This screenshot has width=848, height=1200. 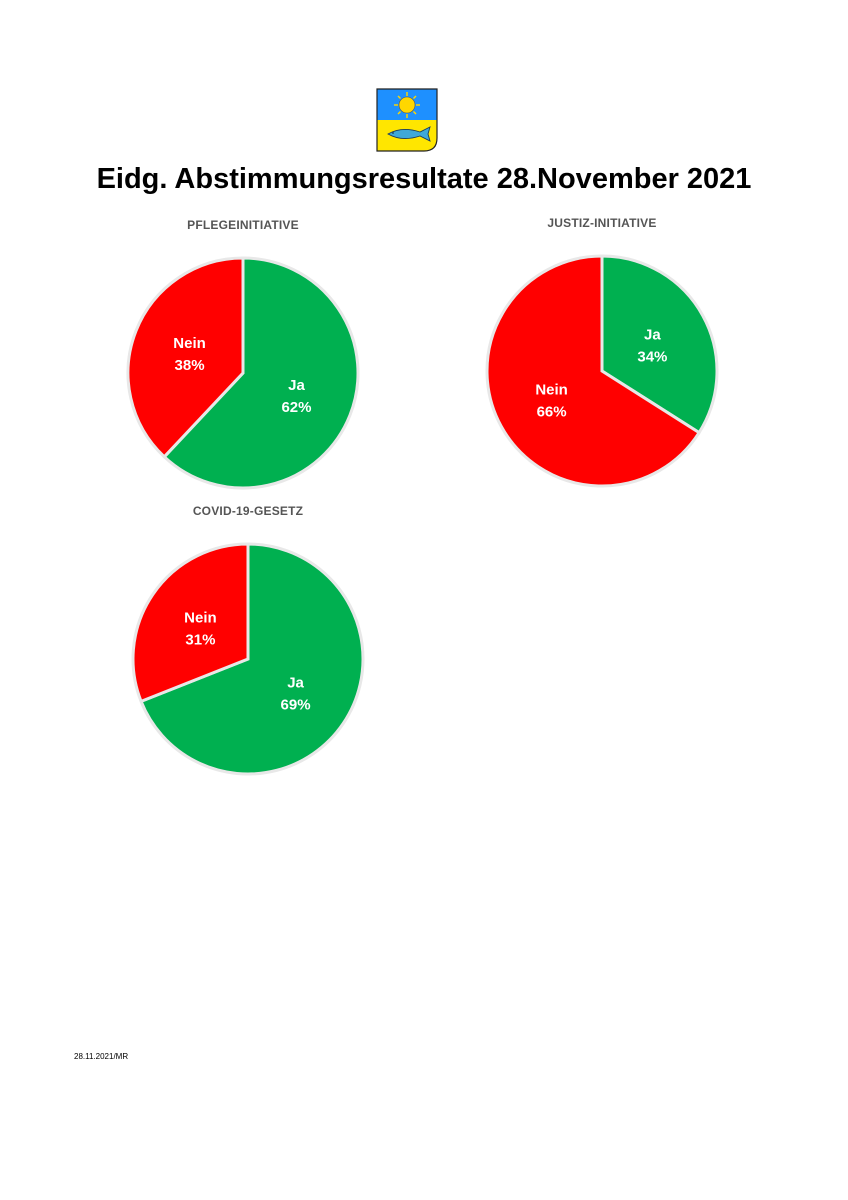 I want to click on pie-chart-justiz-initiative: JUSTIZ-INITIATIVE Ja 34% Nein 66%, so click(x=602, y=356).